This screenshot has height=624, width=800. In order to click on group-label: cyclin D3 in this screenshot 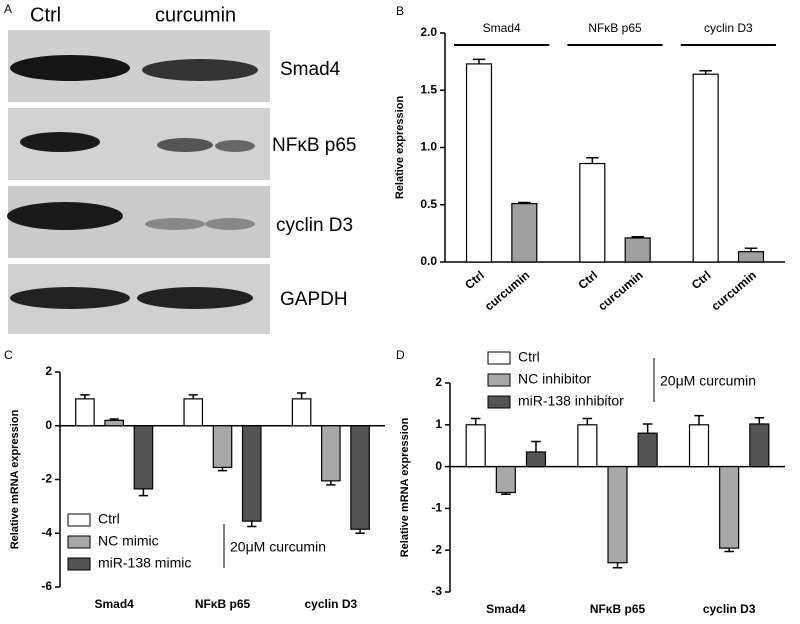, I will do `click(728, 28)`.